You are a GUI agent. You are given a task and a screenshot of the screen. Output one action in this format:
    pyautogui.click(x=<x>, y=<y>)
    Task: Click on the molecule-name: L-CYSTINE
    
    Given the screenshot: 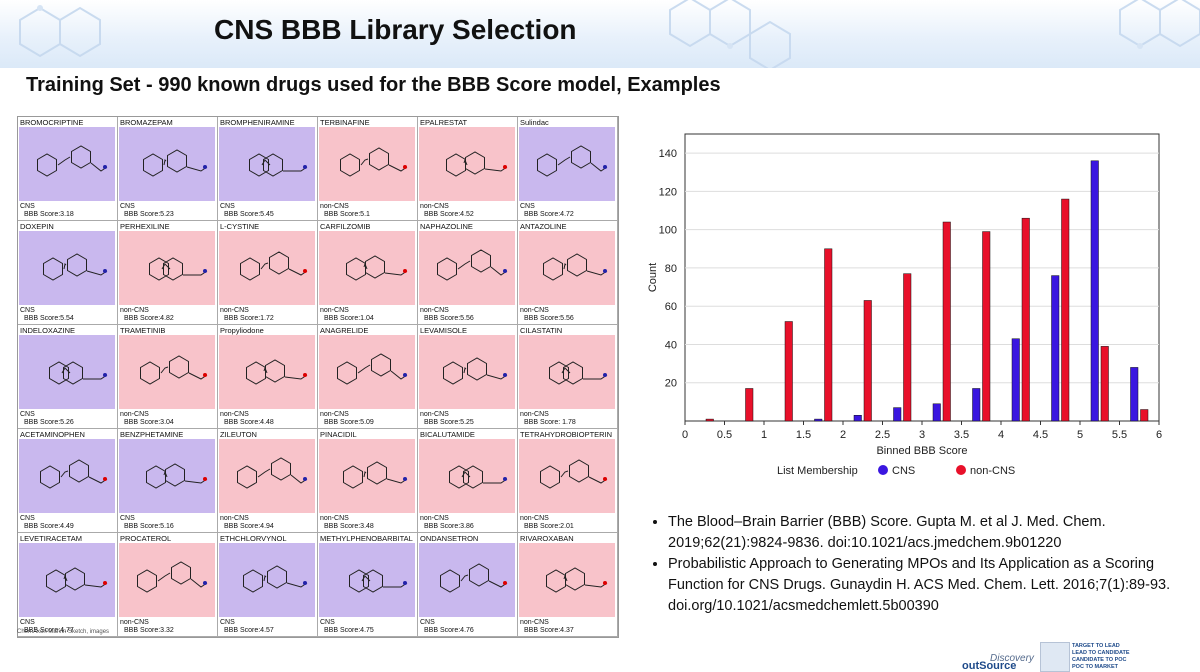 What is the action you would take?
    pyautogui.click(x=240, y=226)
    